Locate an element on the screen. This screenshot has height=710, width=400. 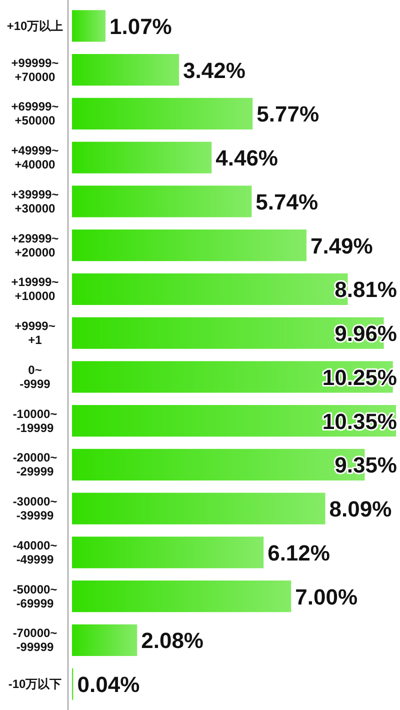
data-label: 4.46% is located at coordinates (247, 158).